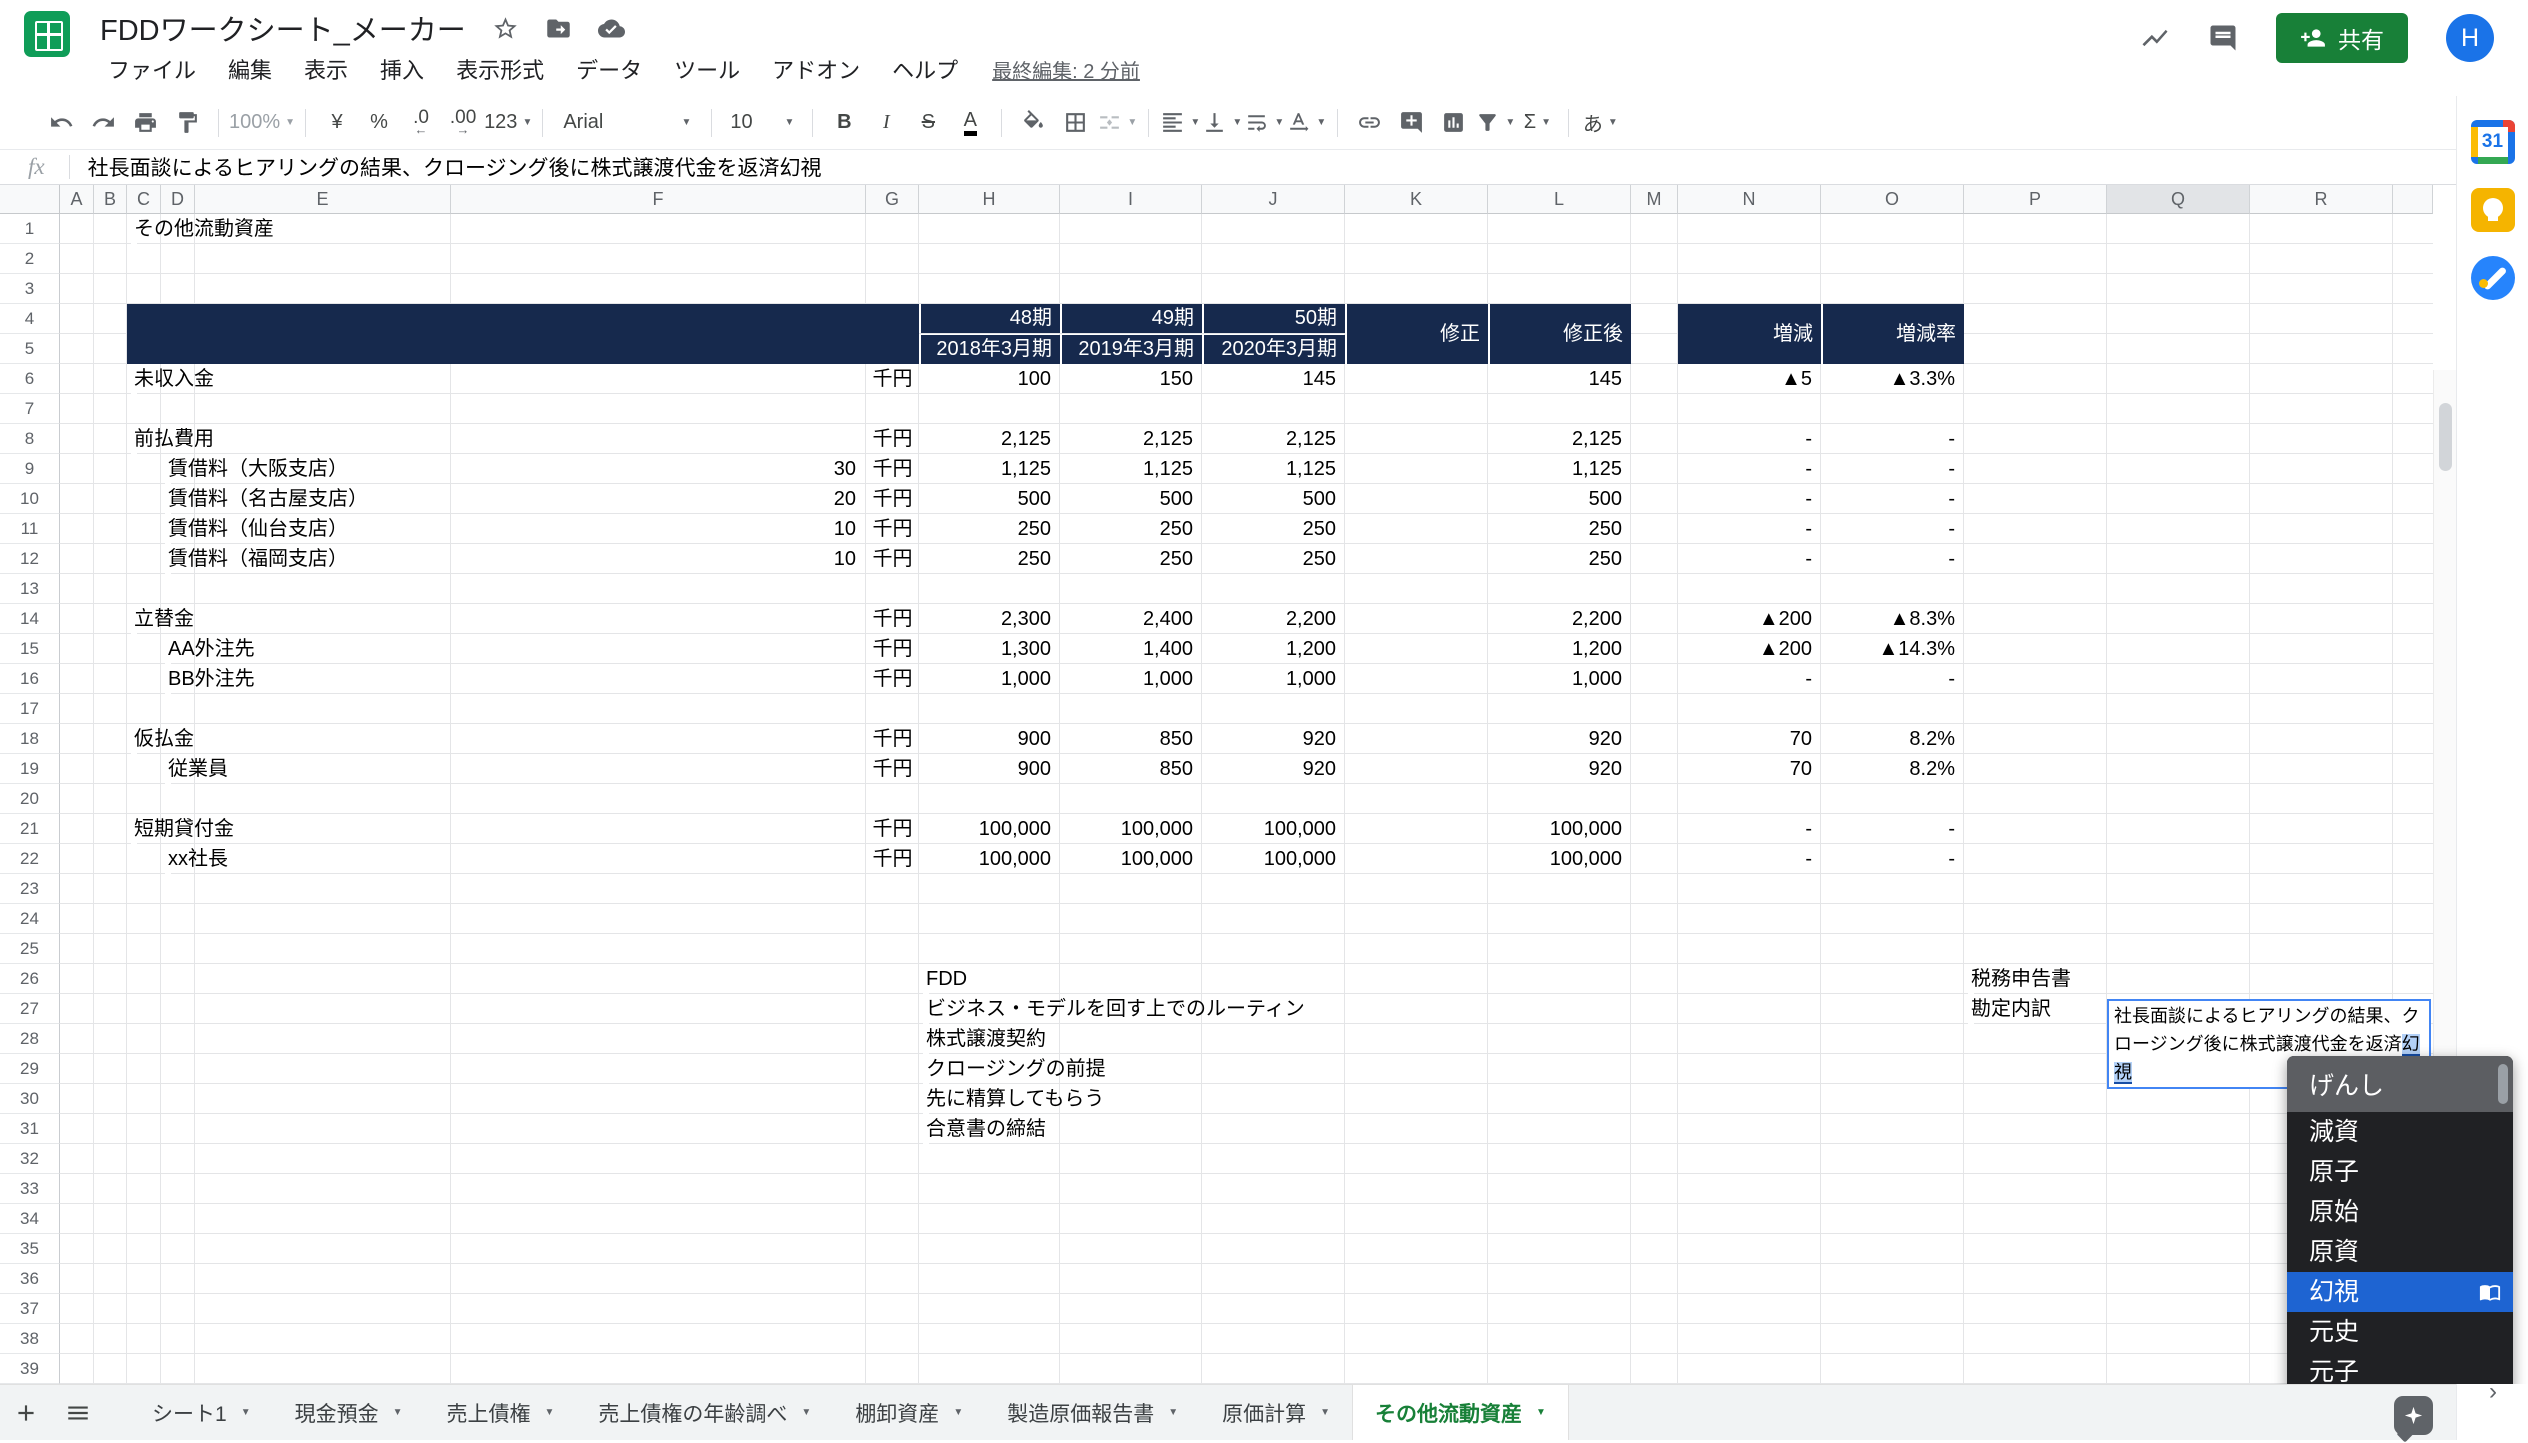  I want to click on cell-value: 920, so click(1319, 739).